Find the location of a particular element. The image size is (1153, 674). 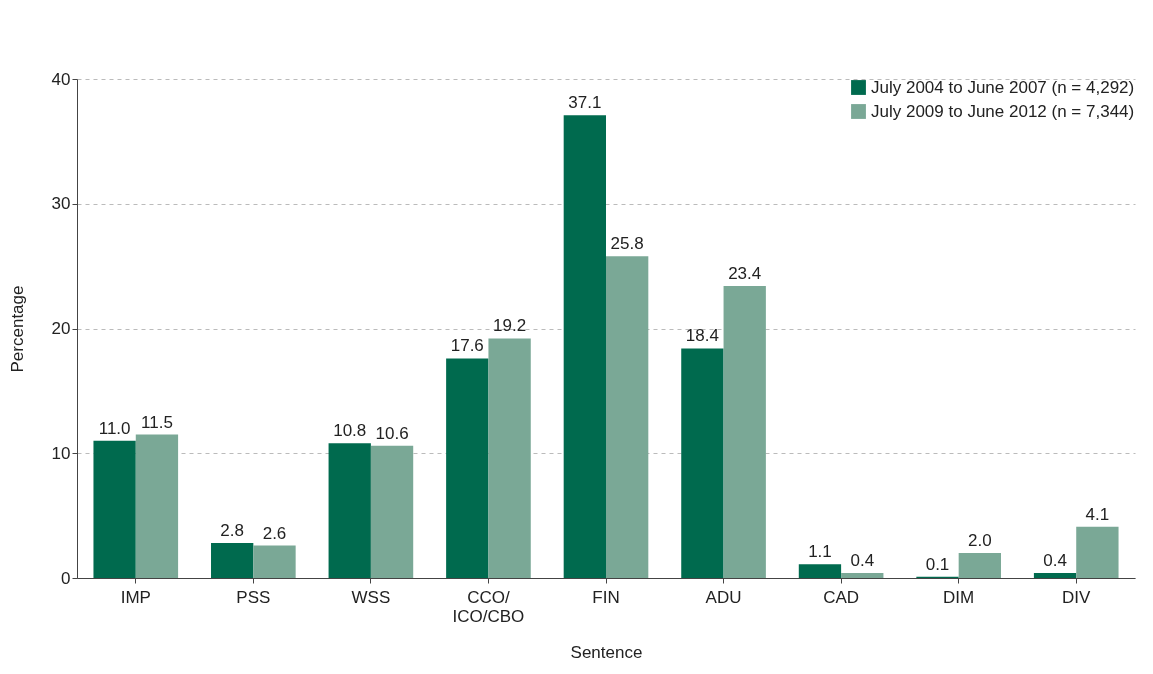

data-label: 25.8 is located at coordinates (627, 244).